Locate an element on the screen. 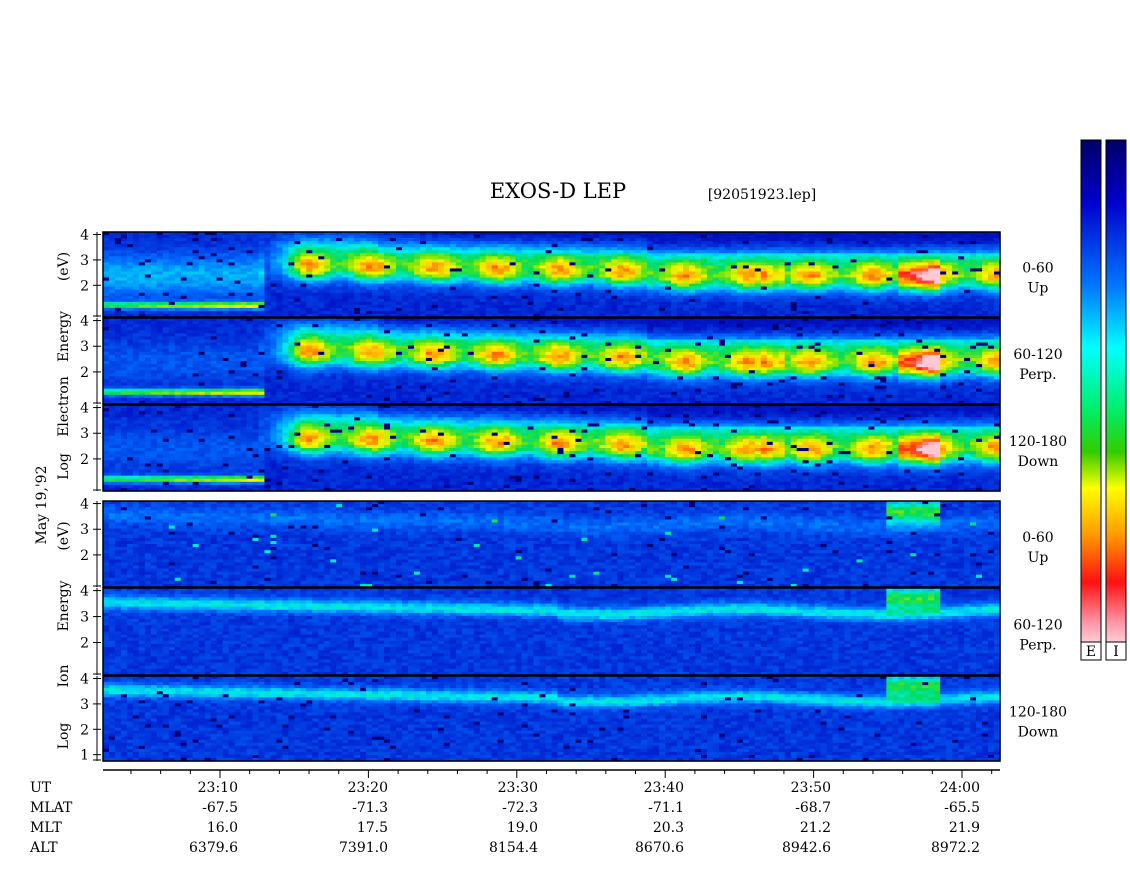  colorbar-ion: I is located at coordinates (1116, 400).